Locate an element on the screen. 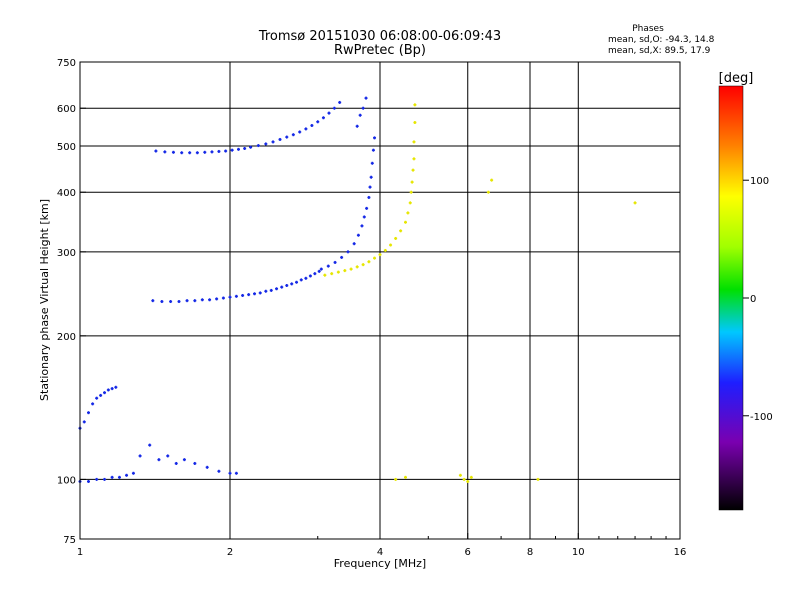 Image resolution: width=800 pixels, height=600 pixels. colorbar-tick-label: 100 is located at coordinates (759, 181).